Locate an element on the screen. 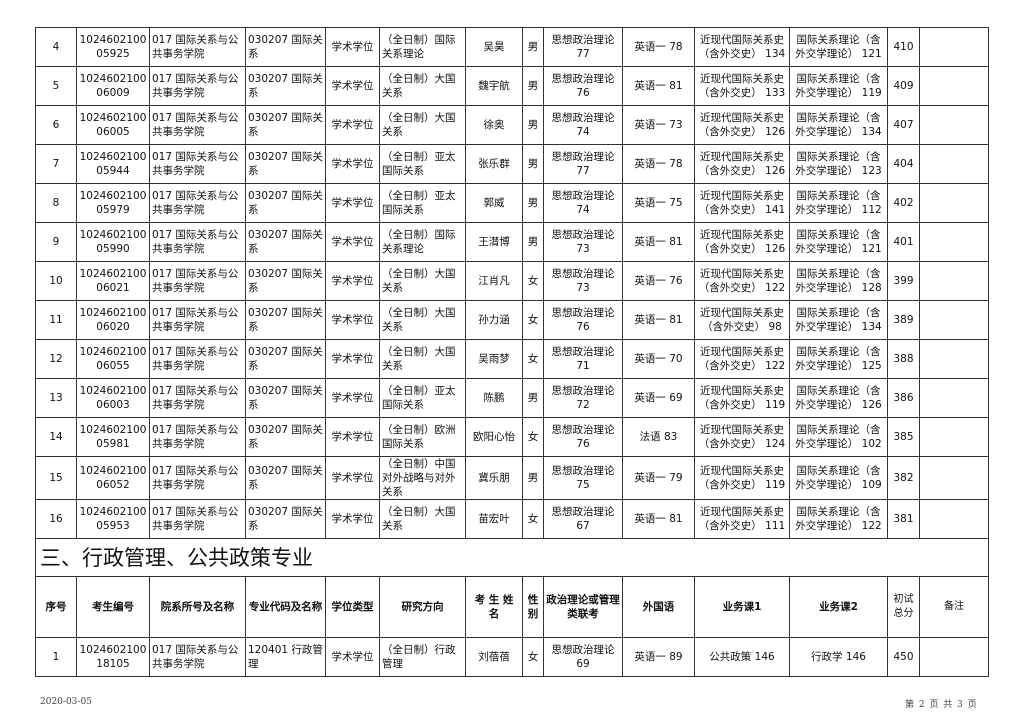  course2-score: 国际关系理论（含 外交学理论） 122 is located at coordinates (838, 519).